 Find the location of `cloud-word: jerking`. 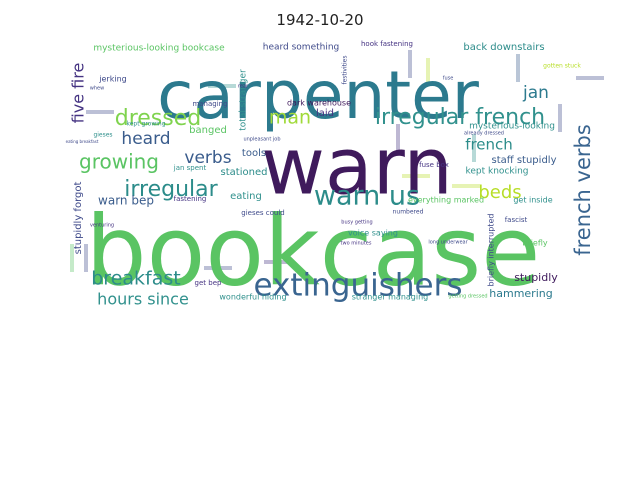

cloud-word: jerking is located at coordinates (112, 79).